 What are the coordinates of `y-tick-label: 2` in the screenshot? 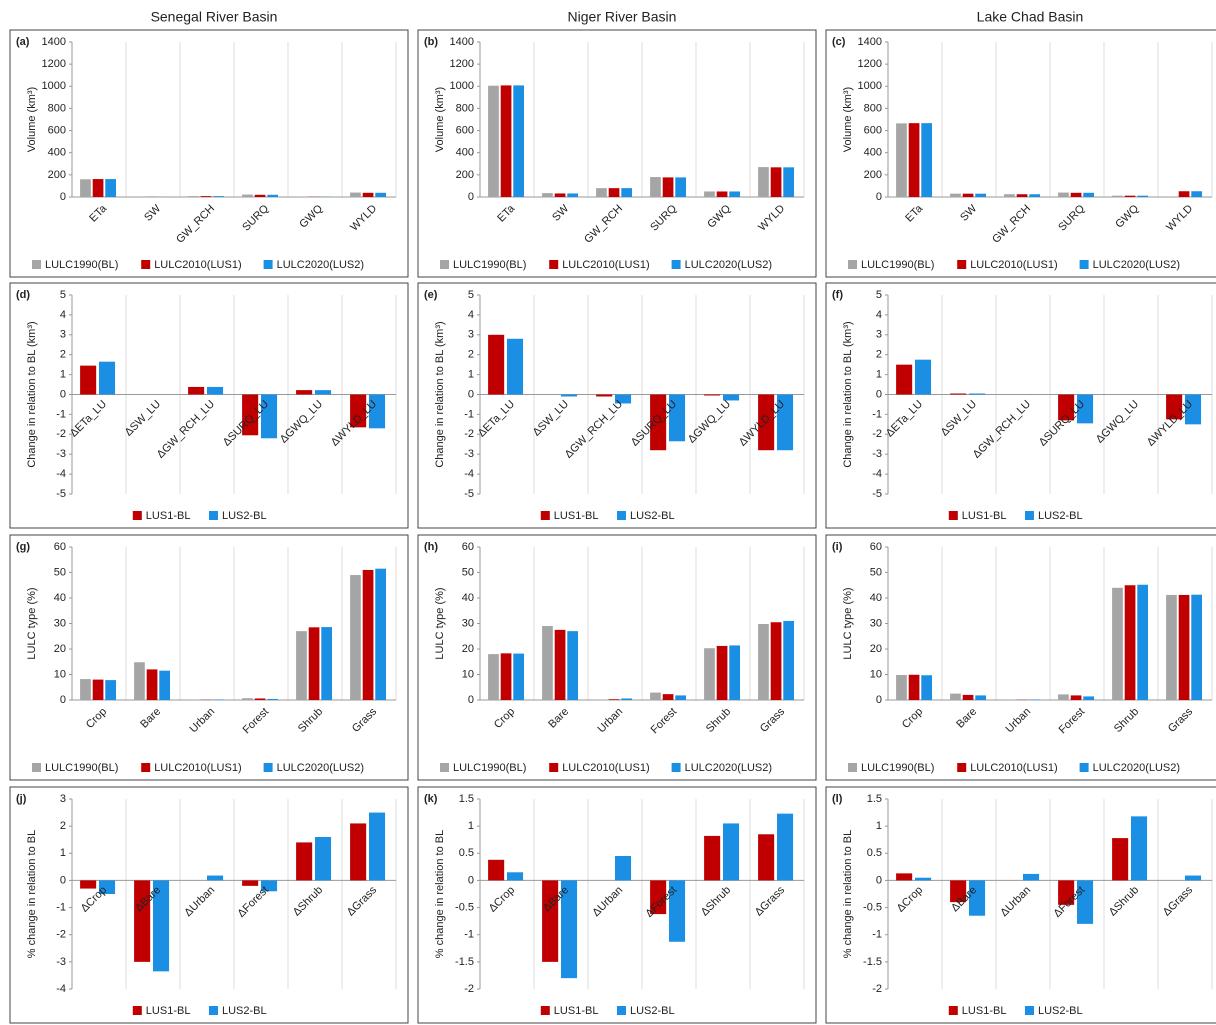 It's located at (879, 355).